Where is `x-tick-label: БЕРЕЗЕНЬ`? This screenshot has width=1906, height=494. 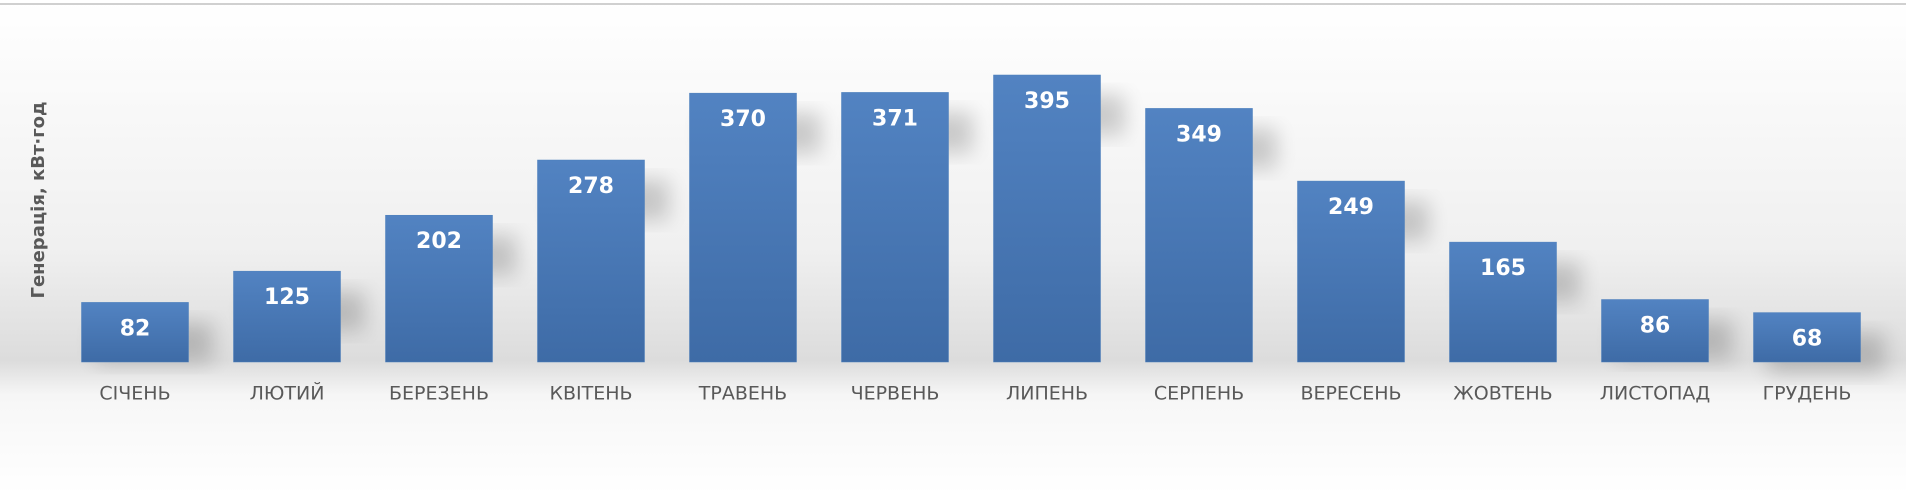 x-tick-label: БЕРЕЗЕНЬ is located at coordinates (439, 394).